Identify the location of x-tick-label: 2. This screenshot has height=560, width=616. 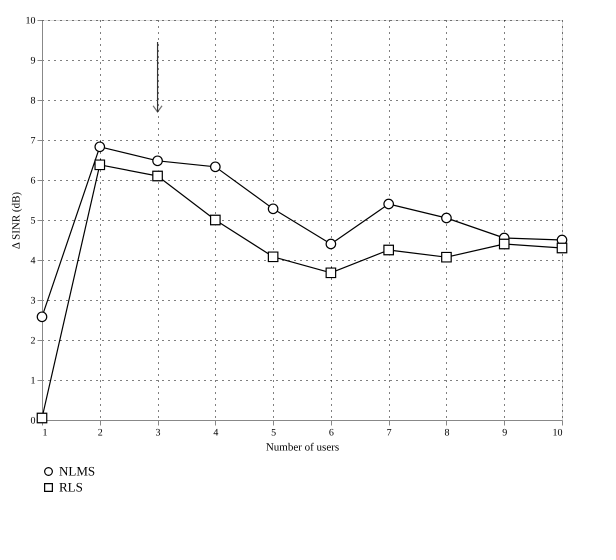
(100, 433).